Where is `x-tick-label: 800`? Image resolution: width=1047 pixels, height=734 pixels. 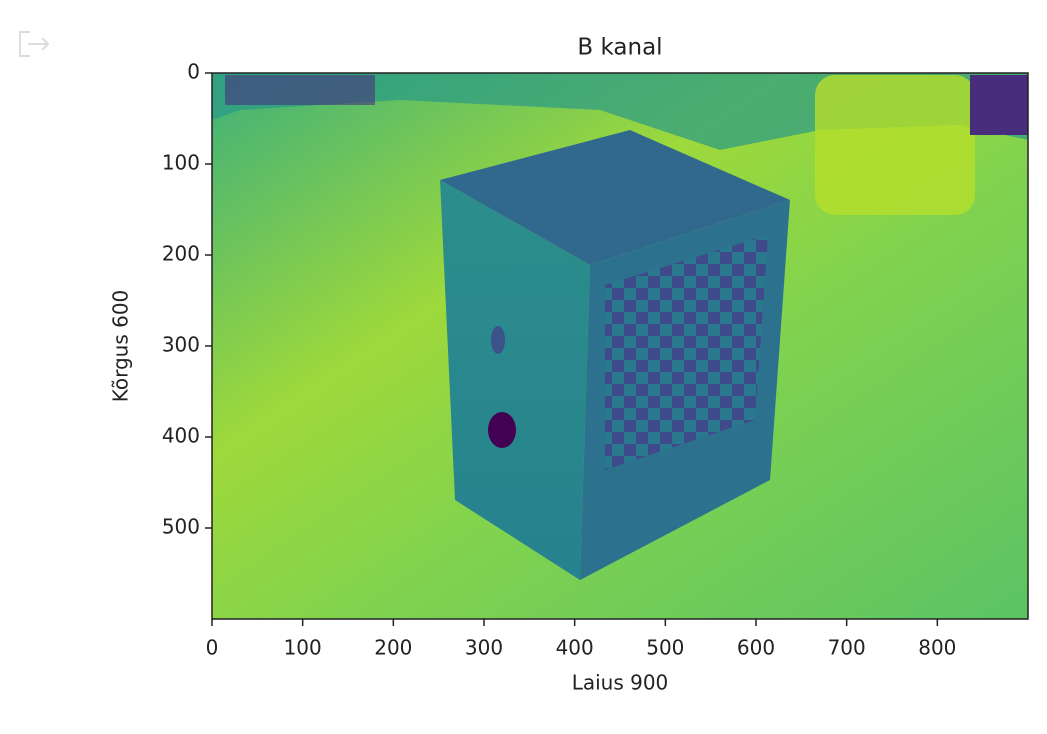
x-tick-label: 800 is located at coordinates (937, 648).